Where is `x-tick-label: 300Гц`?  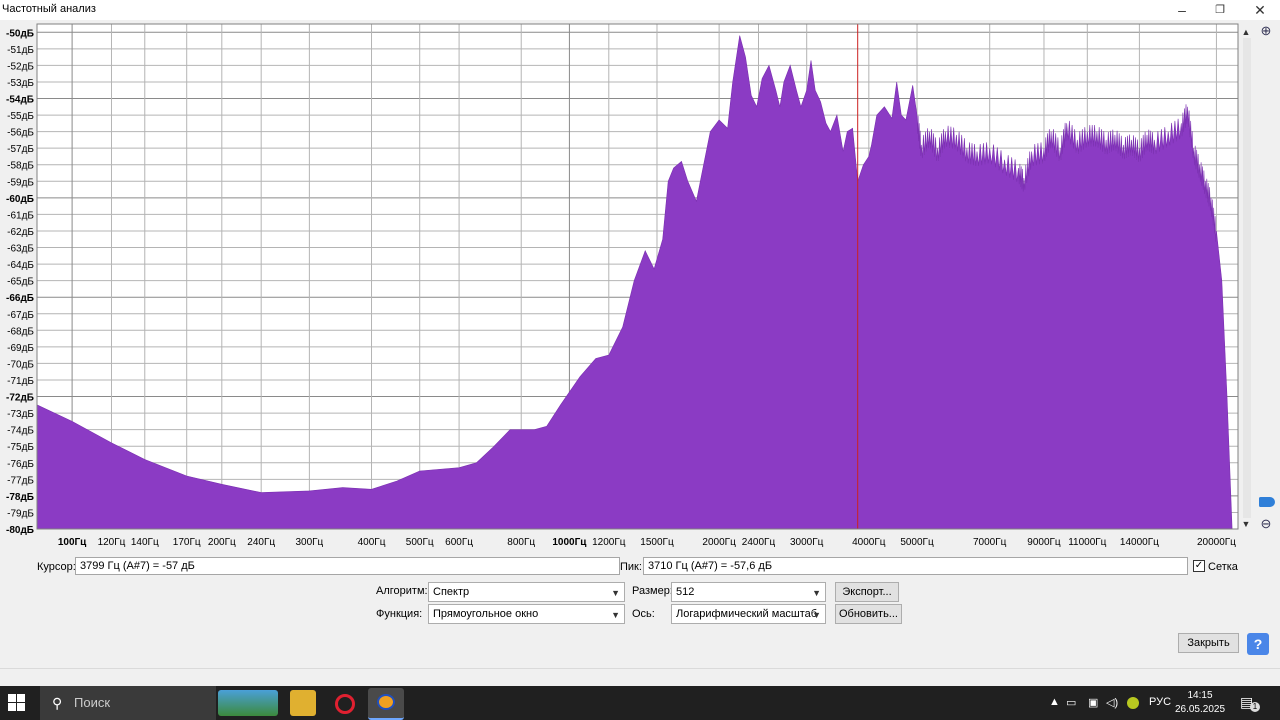 x-tick-label: 300Гц is located at coordinates (309, 542).